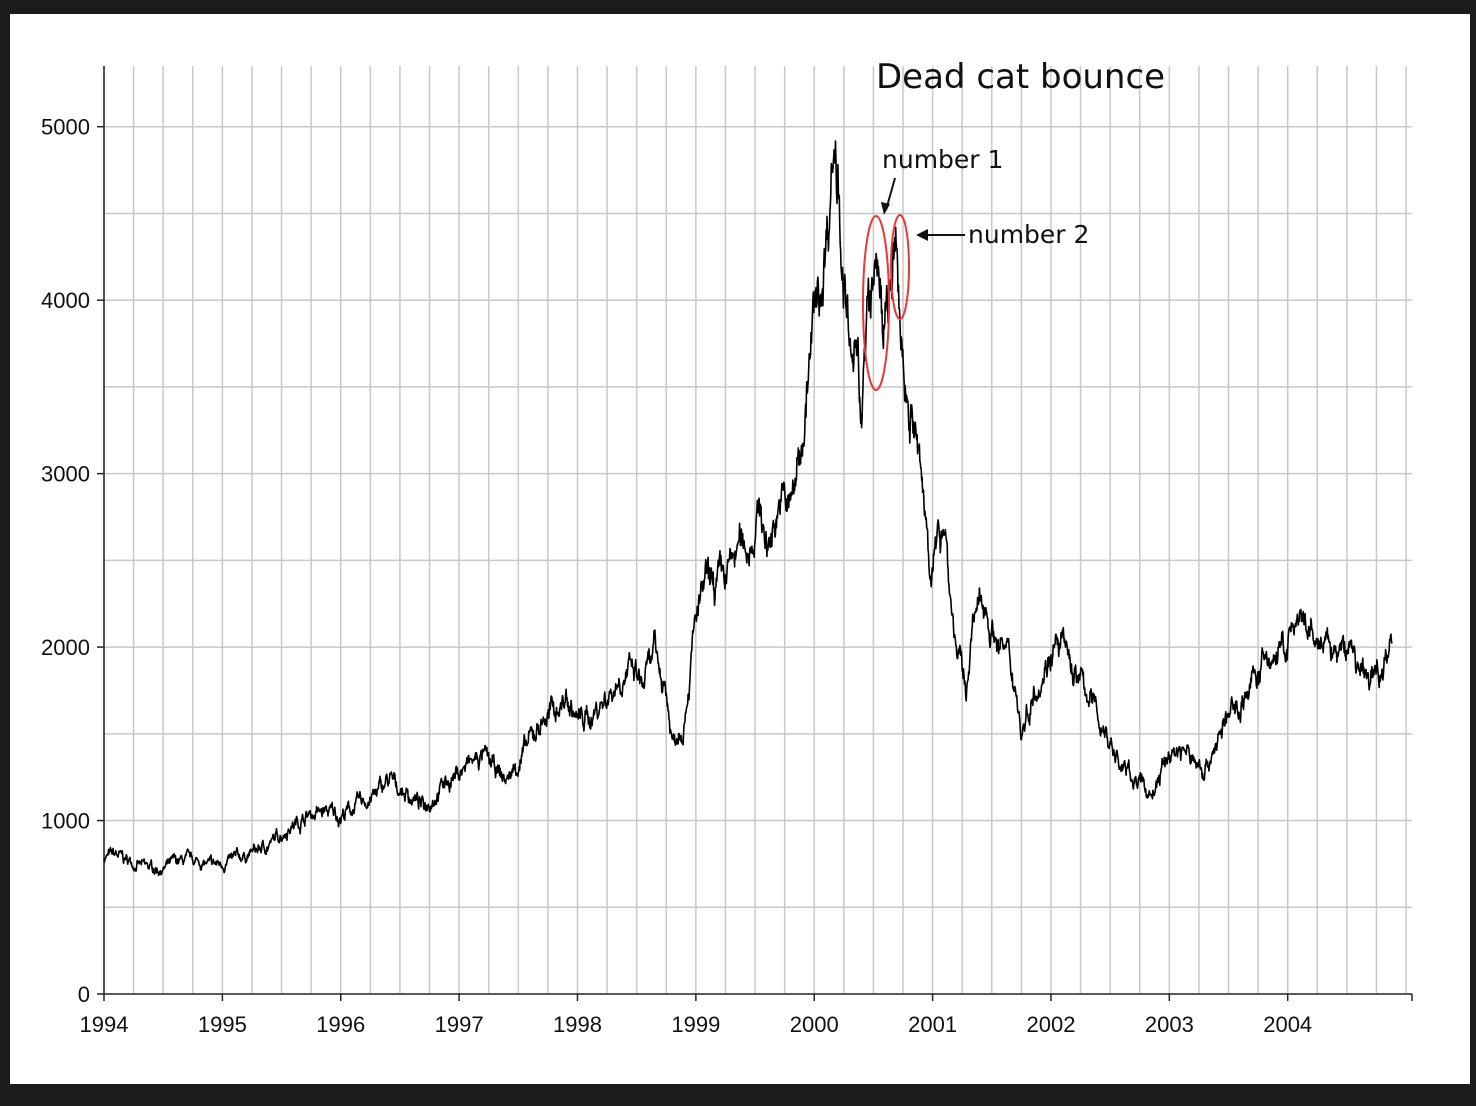  What do you see at coordinates (72, 561) in the screenshot?
I see `y-ticks: 0 1000 2000 3000 4000 5000` at bounding box center [72, 561].